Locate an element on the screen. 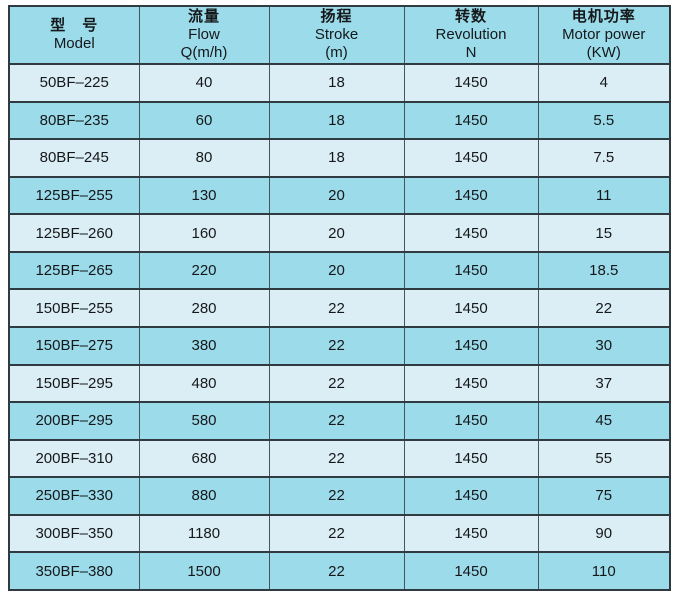  table-row: 125BF–265 220 20 1450 18.5 is located at coordinates (339, 270).